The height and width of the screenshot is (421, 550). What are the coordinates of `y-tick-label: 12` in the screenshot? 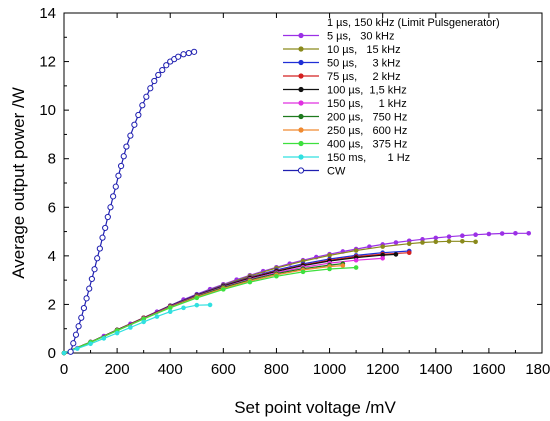 It's located at (47, 62).